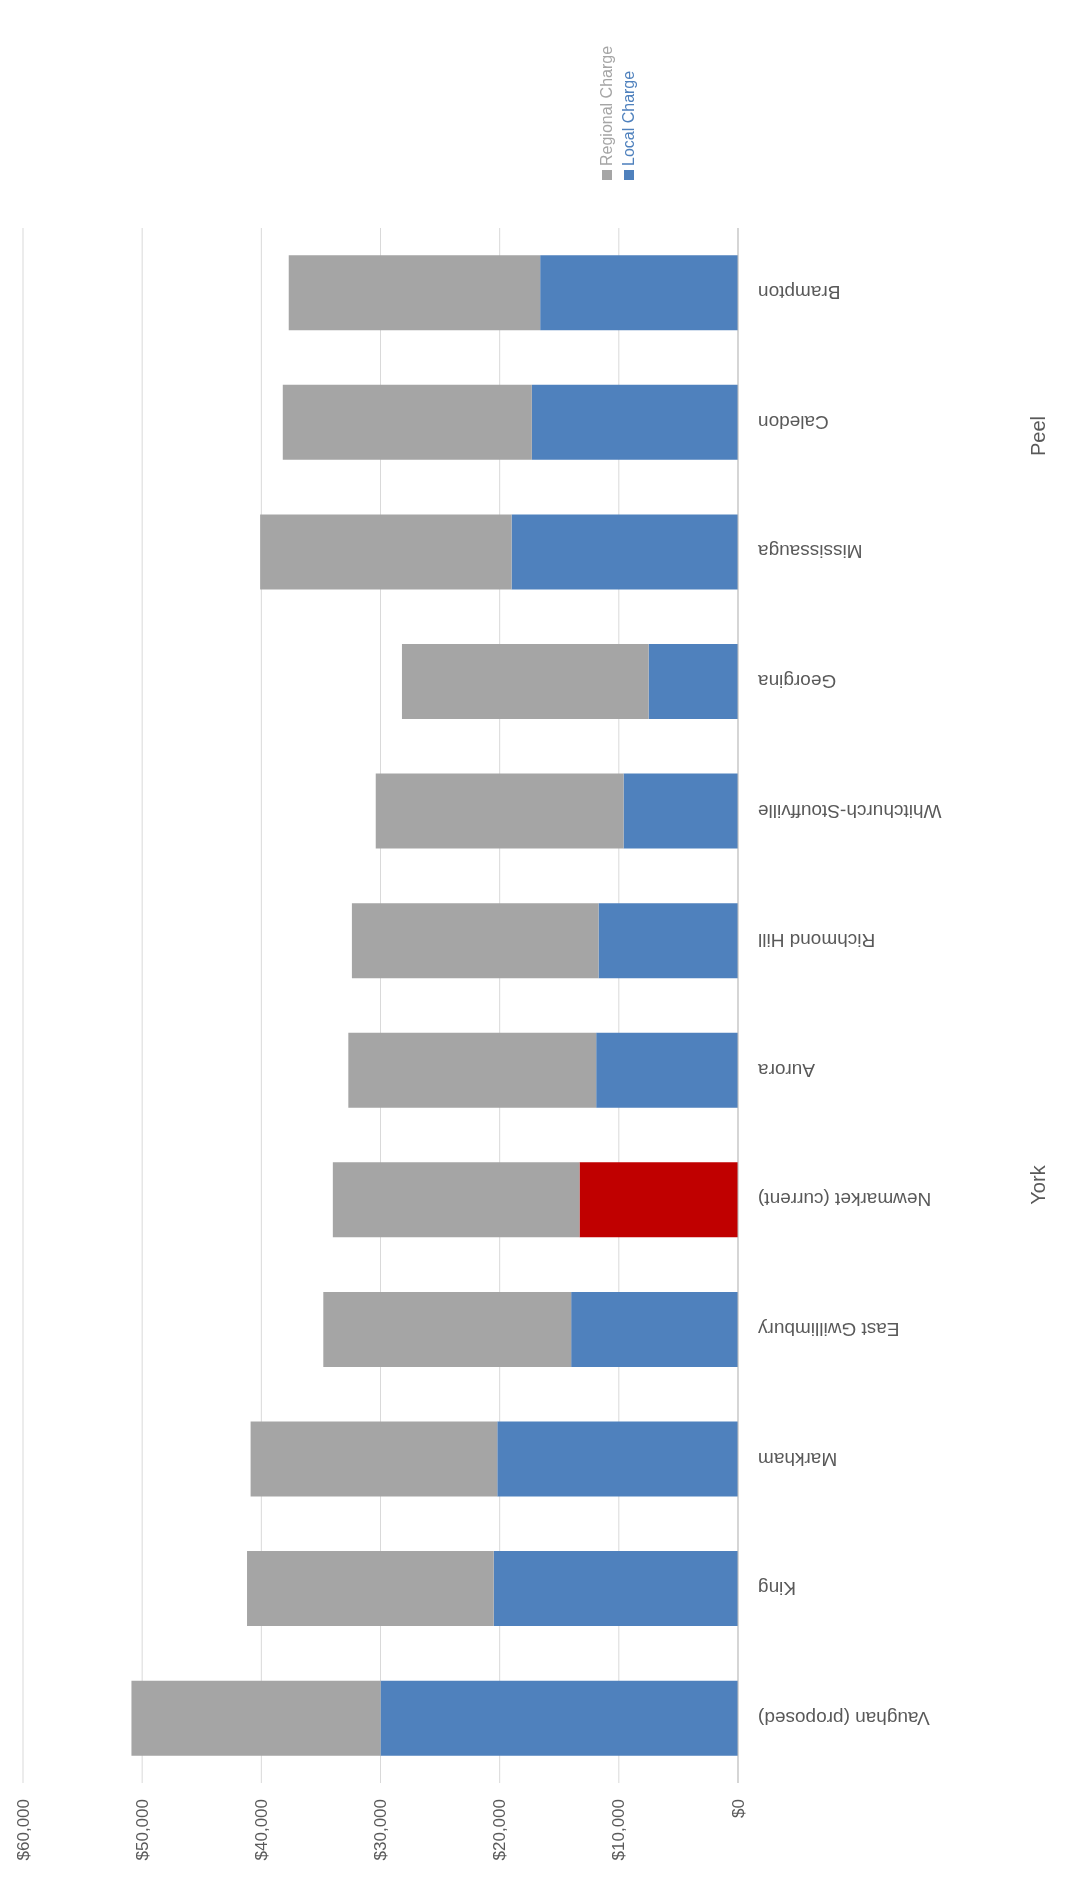 Image resolution: width=1066 pixels, height=1883 pixels. Describe the element at coordinates (844, 1718) in the screenshot. I see `y-tick-label: Vaughan (proposed)` at that location.